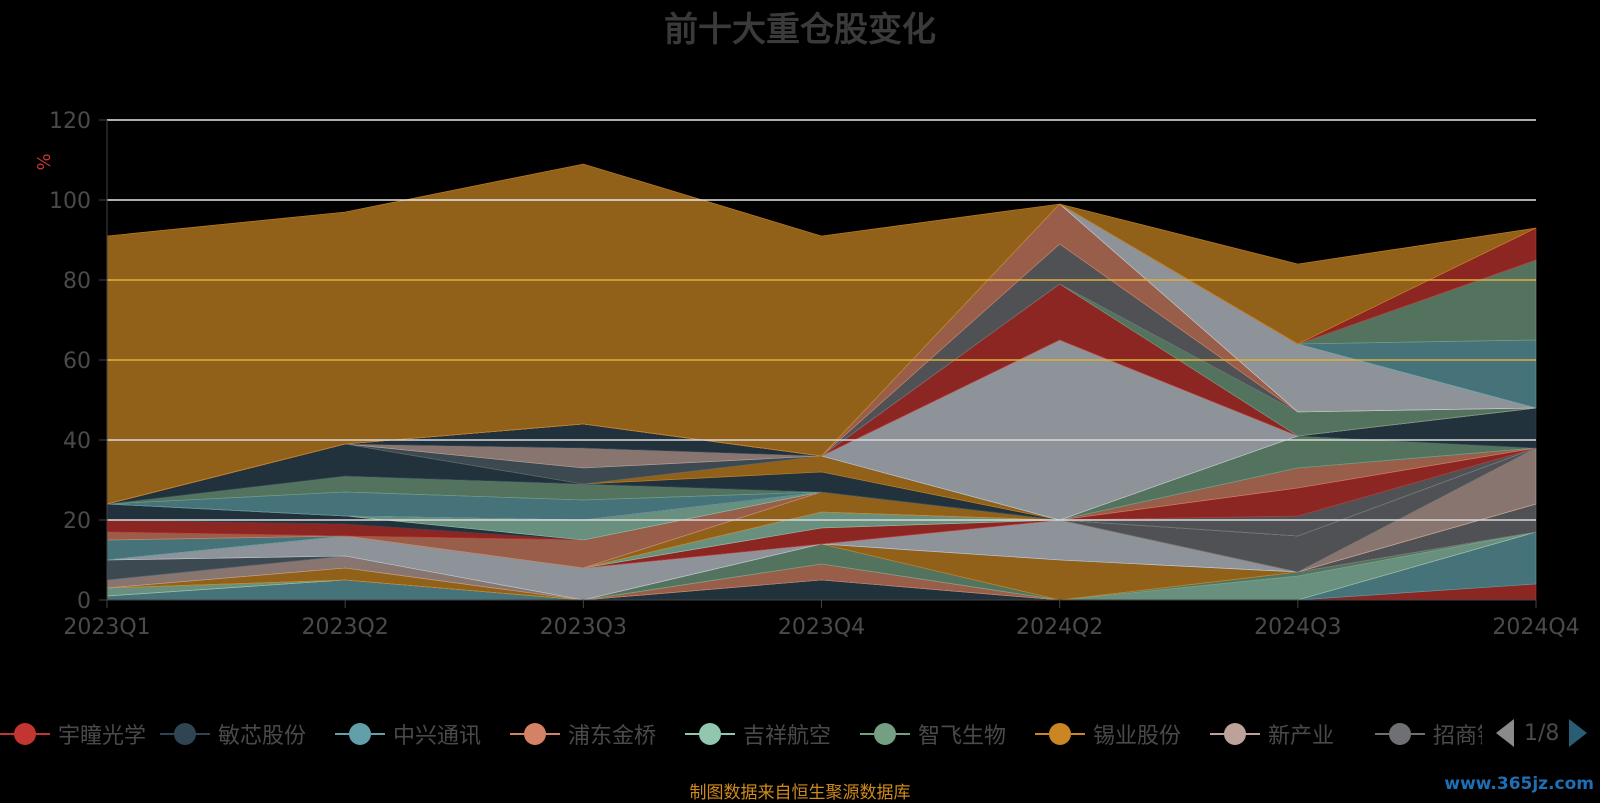 The image size is (1600, 803). Describe the element at coordinates (1428, 734) in the screenshot. I see `legend-item: 招商银行` at that location.